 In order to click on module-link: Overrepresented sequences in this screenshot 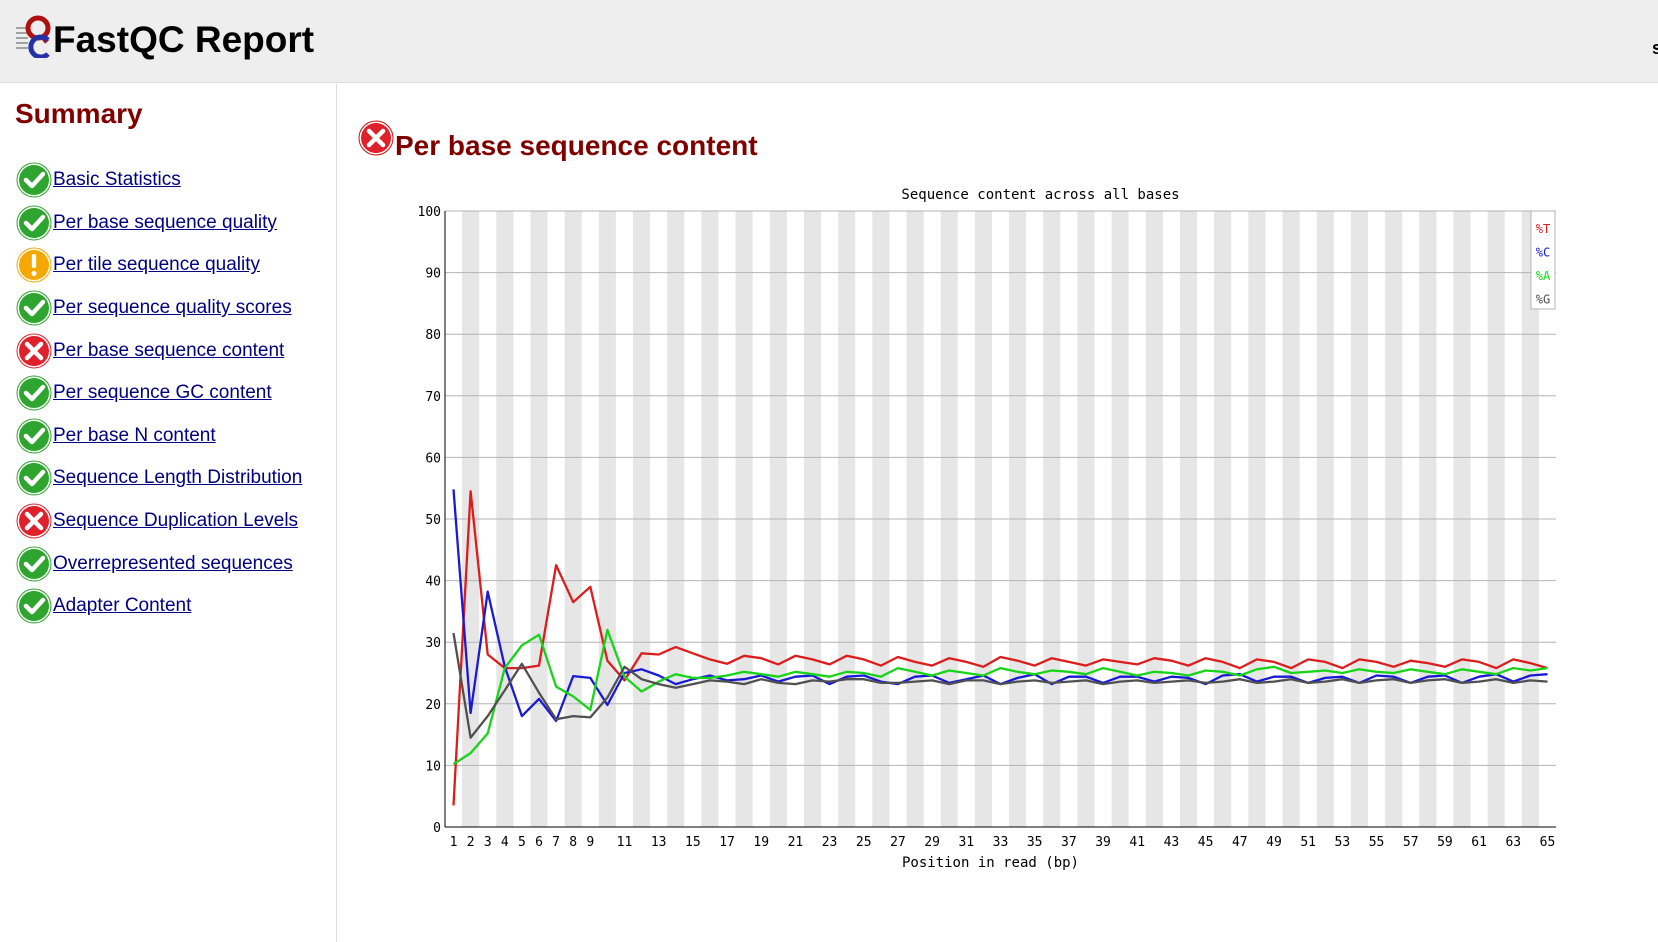, I will do `click(173, 563)`.